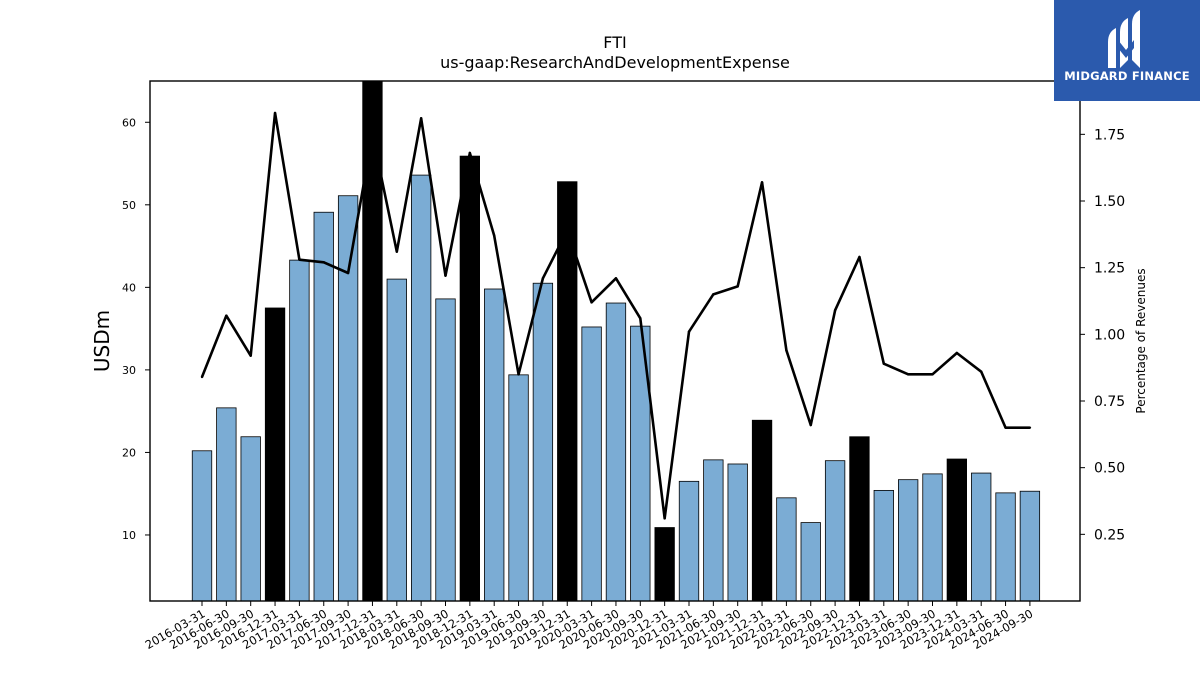 Image resolution: width=1200 pixels, height=675 pixels. Describe the element at coordinates (129, 122) in the screenshot. I see `y-tick-label: 60` at that location.